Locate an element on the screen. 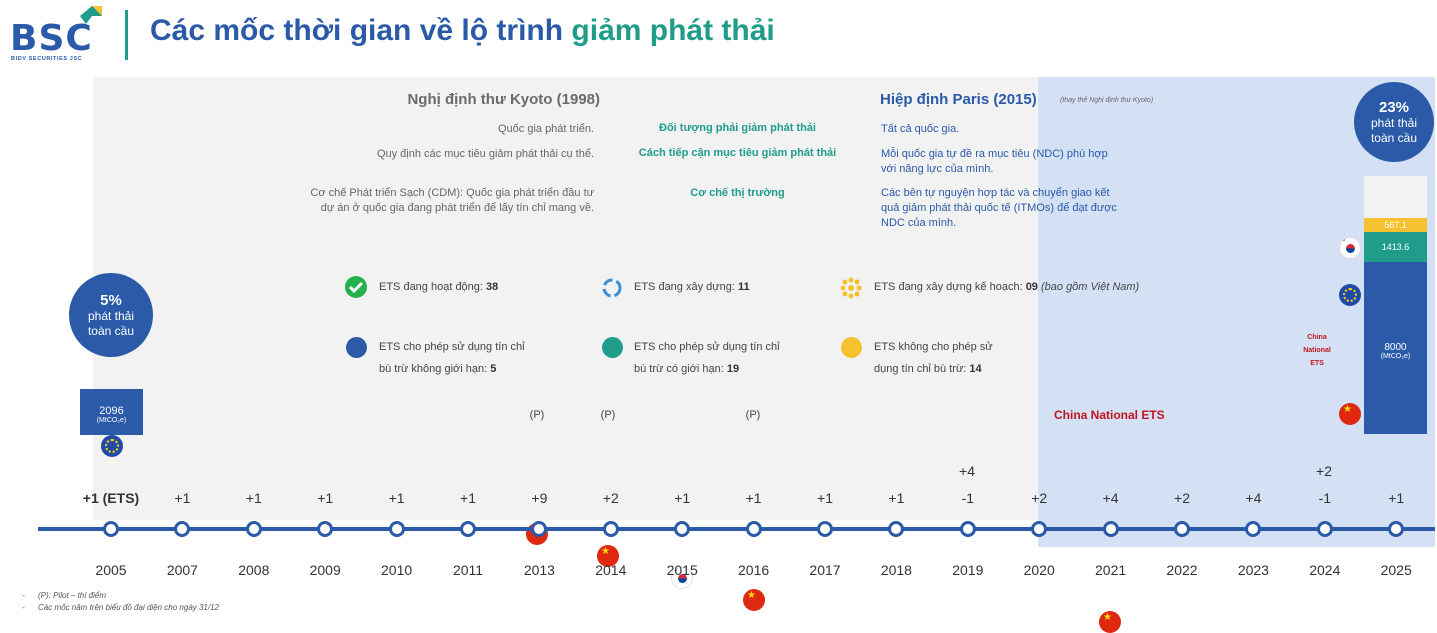  bubble-2025-pct: 23% is located at coordinates (1394, 107).